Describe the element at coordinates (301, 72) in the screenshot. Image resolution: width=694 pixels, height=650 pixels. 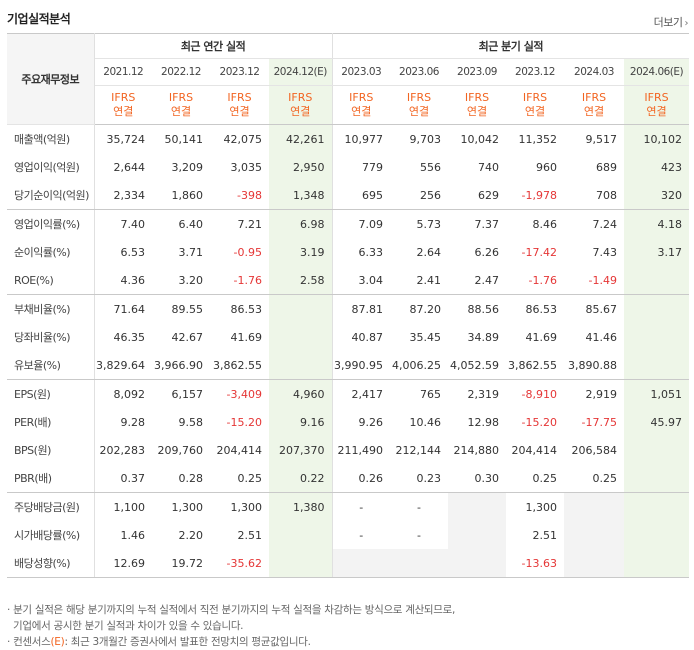
I see `period-header: 2024.12(E)` at that location.